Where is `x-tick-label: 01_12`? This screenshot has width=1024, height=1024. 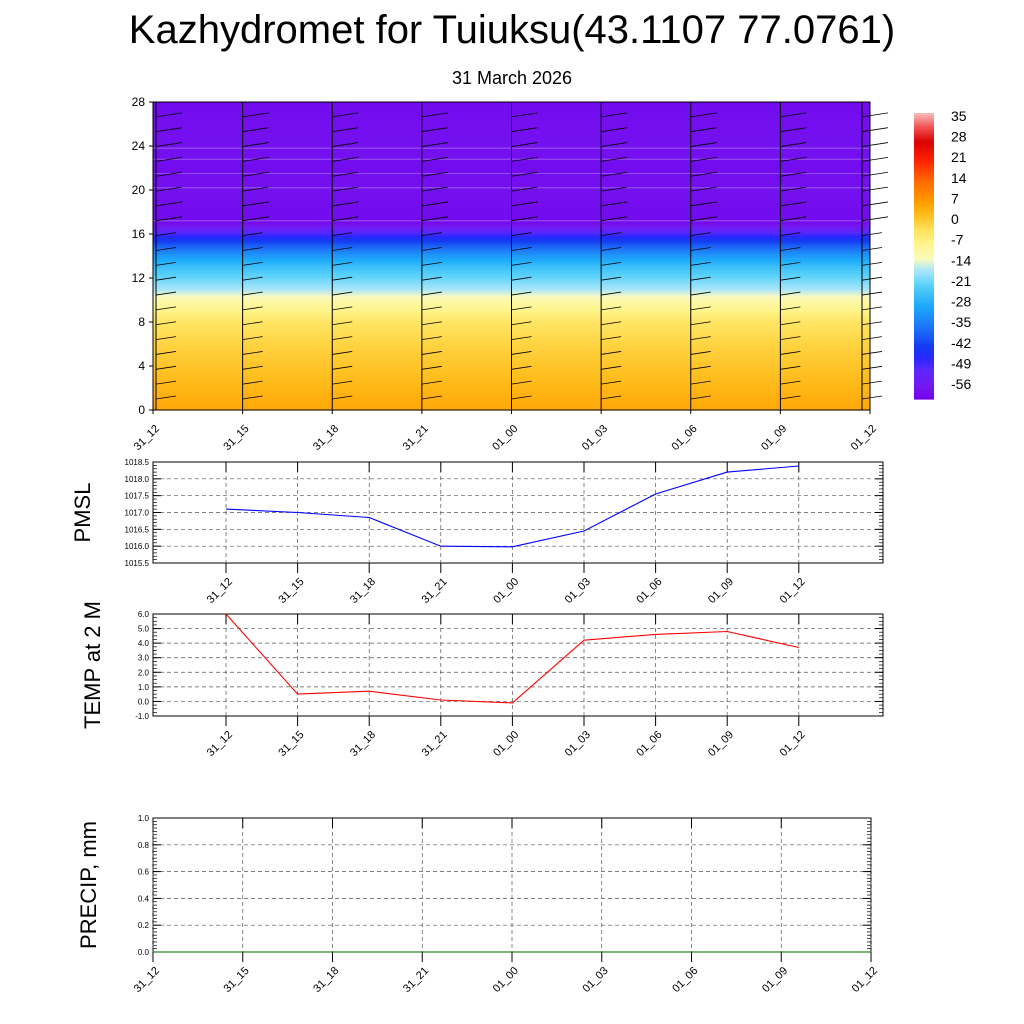 x-tick-label: 01_12 is located at coordinates (865, 980).